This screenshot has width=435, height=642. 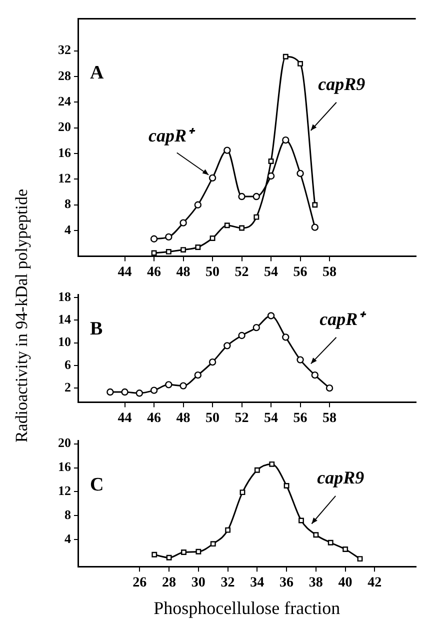 I want to click on annotation: B, so click(x=96, y=329).